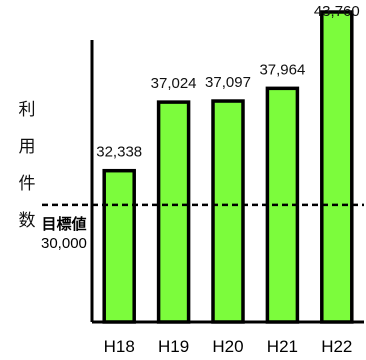  What do you see at coordinates (27, 165) in the screenshot?
I see `y-axis-label: 利用件数` at bounding box center [27, 165].